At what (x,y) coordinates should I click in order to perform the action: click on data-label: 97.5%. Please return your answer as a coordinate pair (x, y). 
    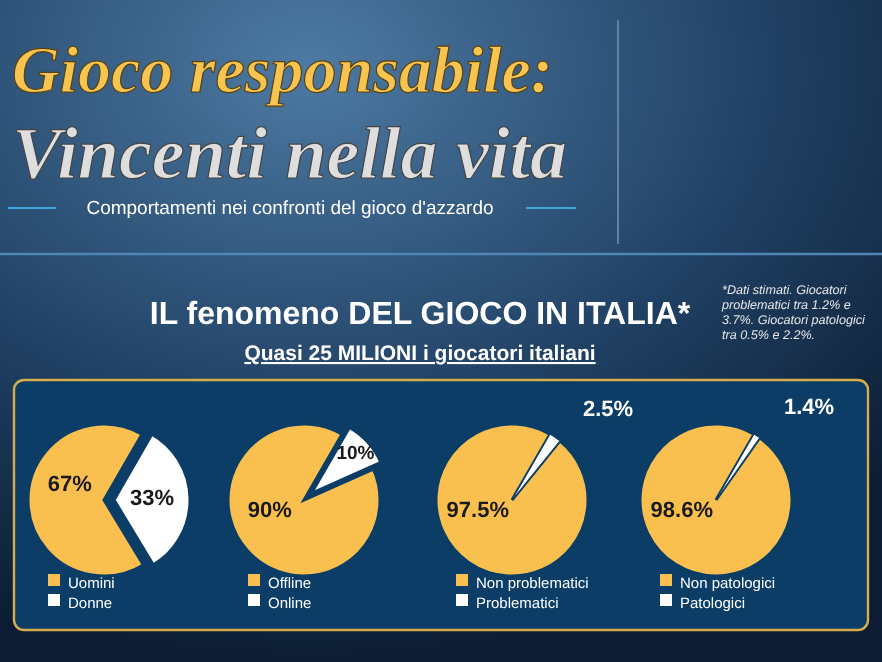
    Looking at the image, I should click on (478, 511).